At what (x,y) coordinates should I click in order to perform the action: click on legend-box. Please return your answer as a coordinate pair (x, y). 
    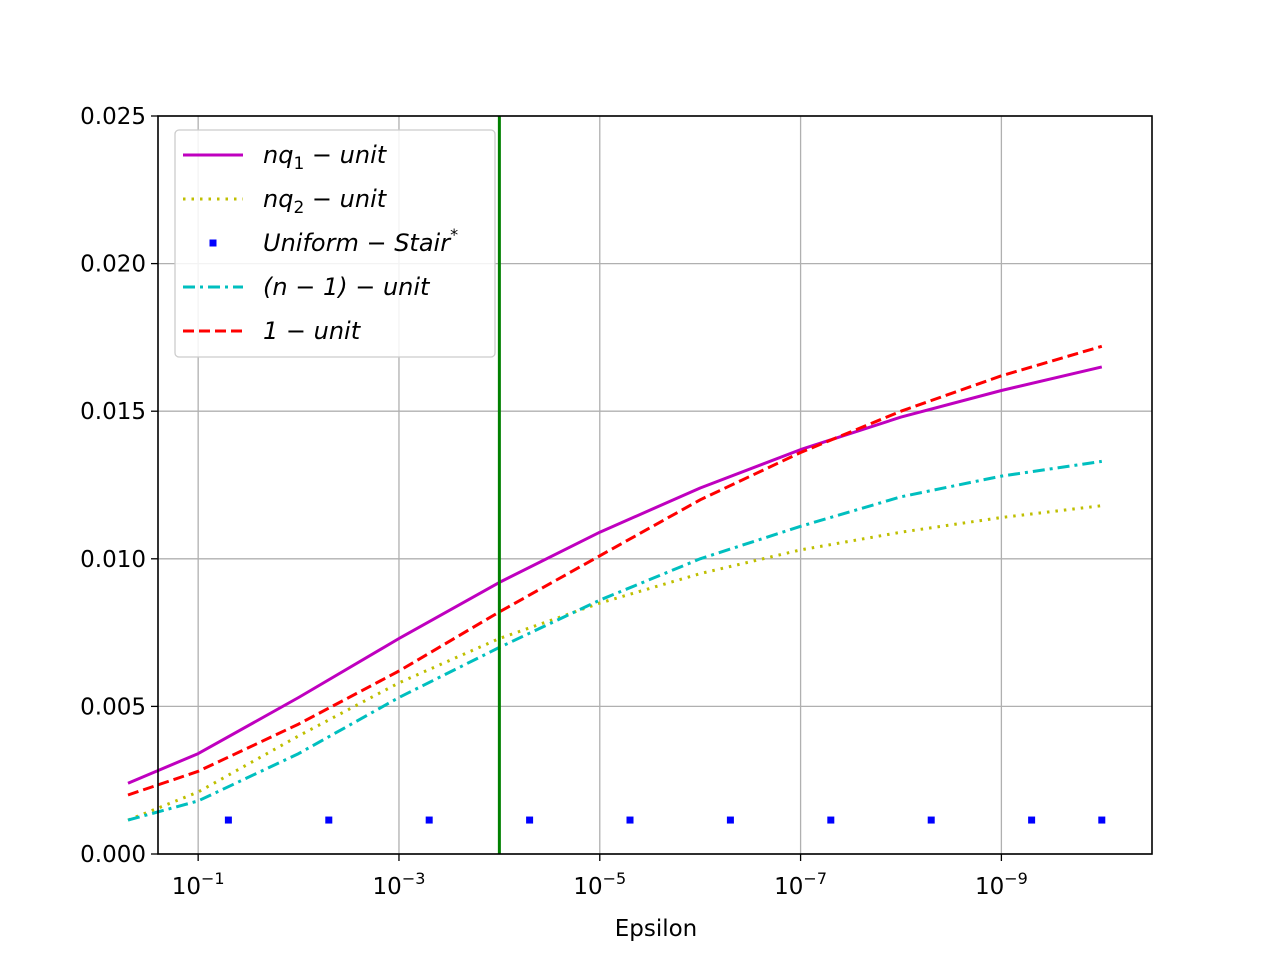
    Looking at the image, I should click on (335, 243).